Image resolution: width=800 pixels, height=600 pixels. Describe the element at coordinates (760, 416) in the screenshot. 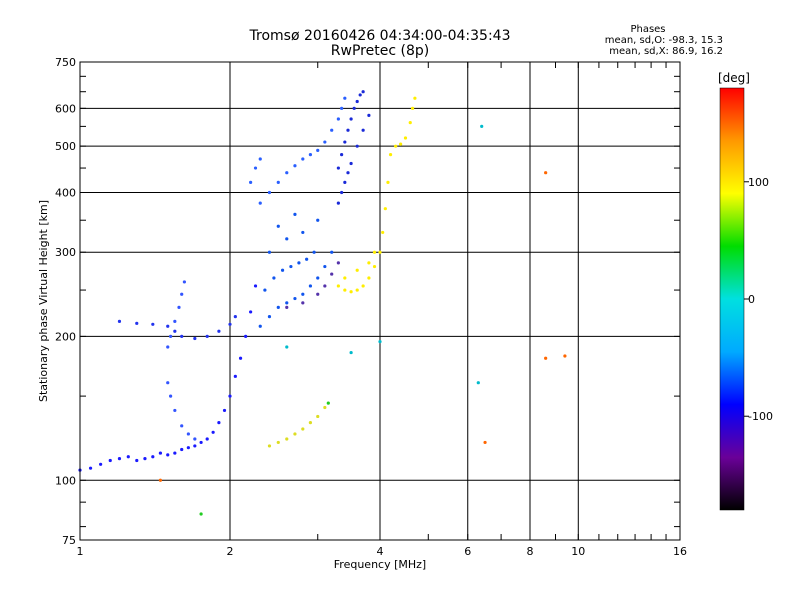

I see `colorbar-tick-label: -100` at that location.